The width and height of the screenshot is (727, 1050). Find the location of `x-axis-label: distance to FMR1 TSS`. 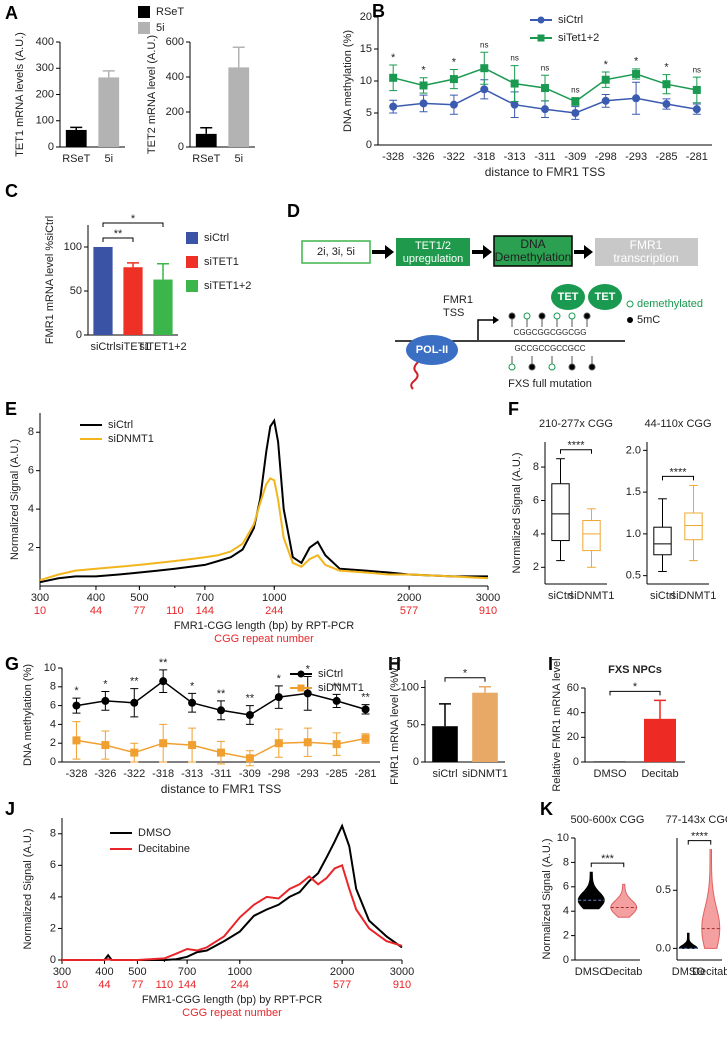

x-axis-label: distance to FMR1 TSS is located at coordinates (545, 172).